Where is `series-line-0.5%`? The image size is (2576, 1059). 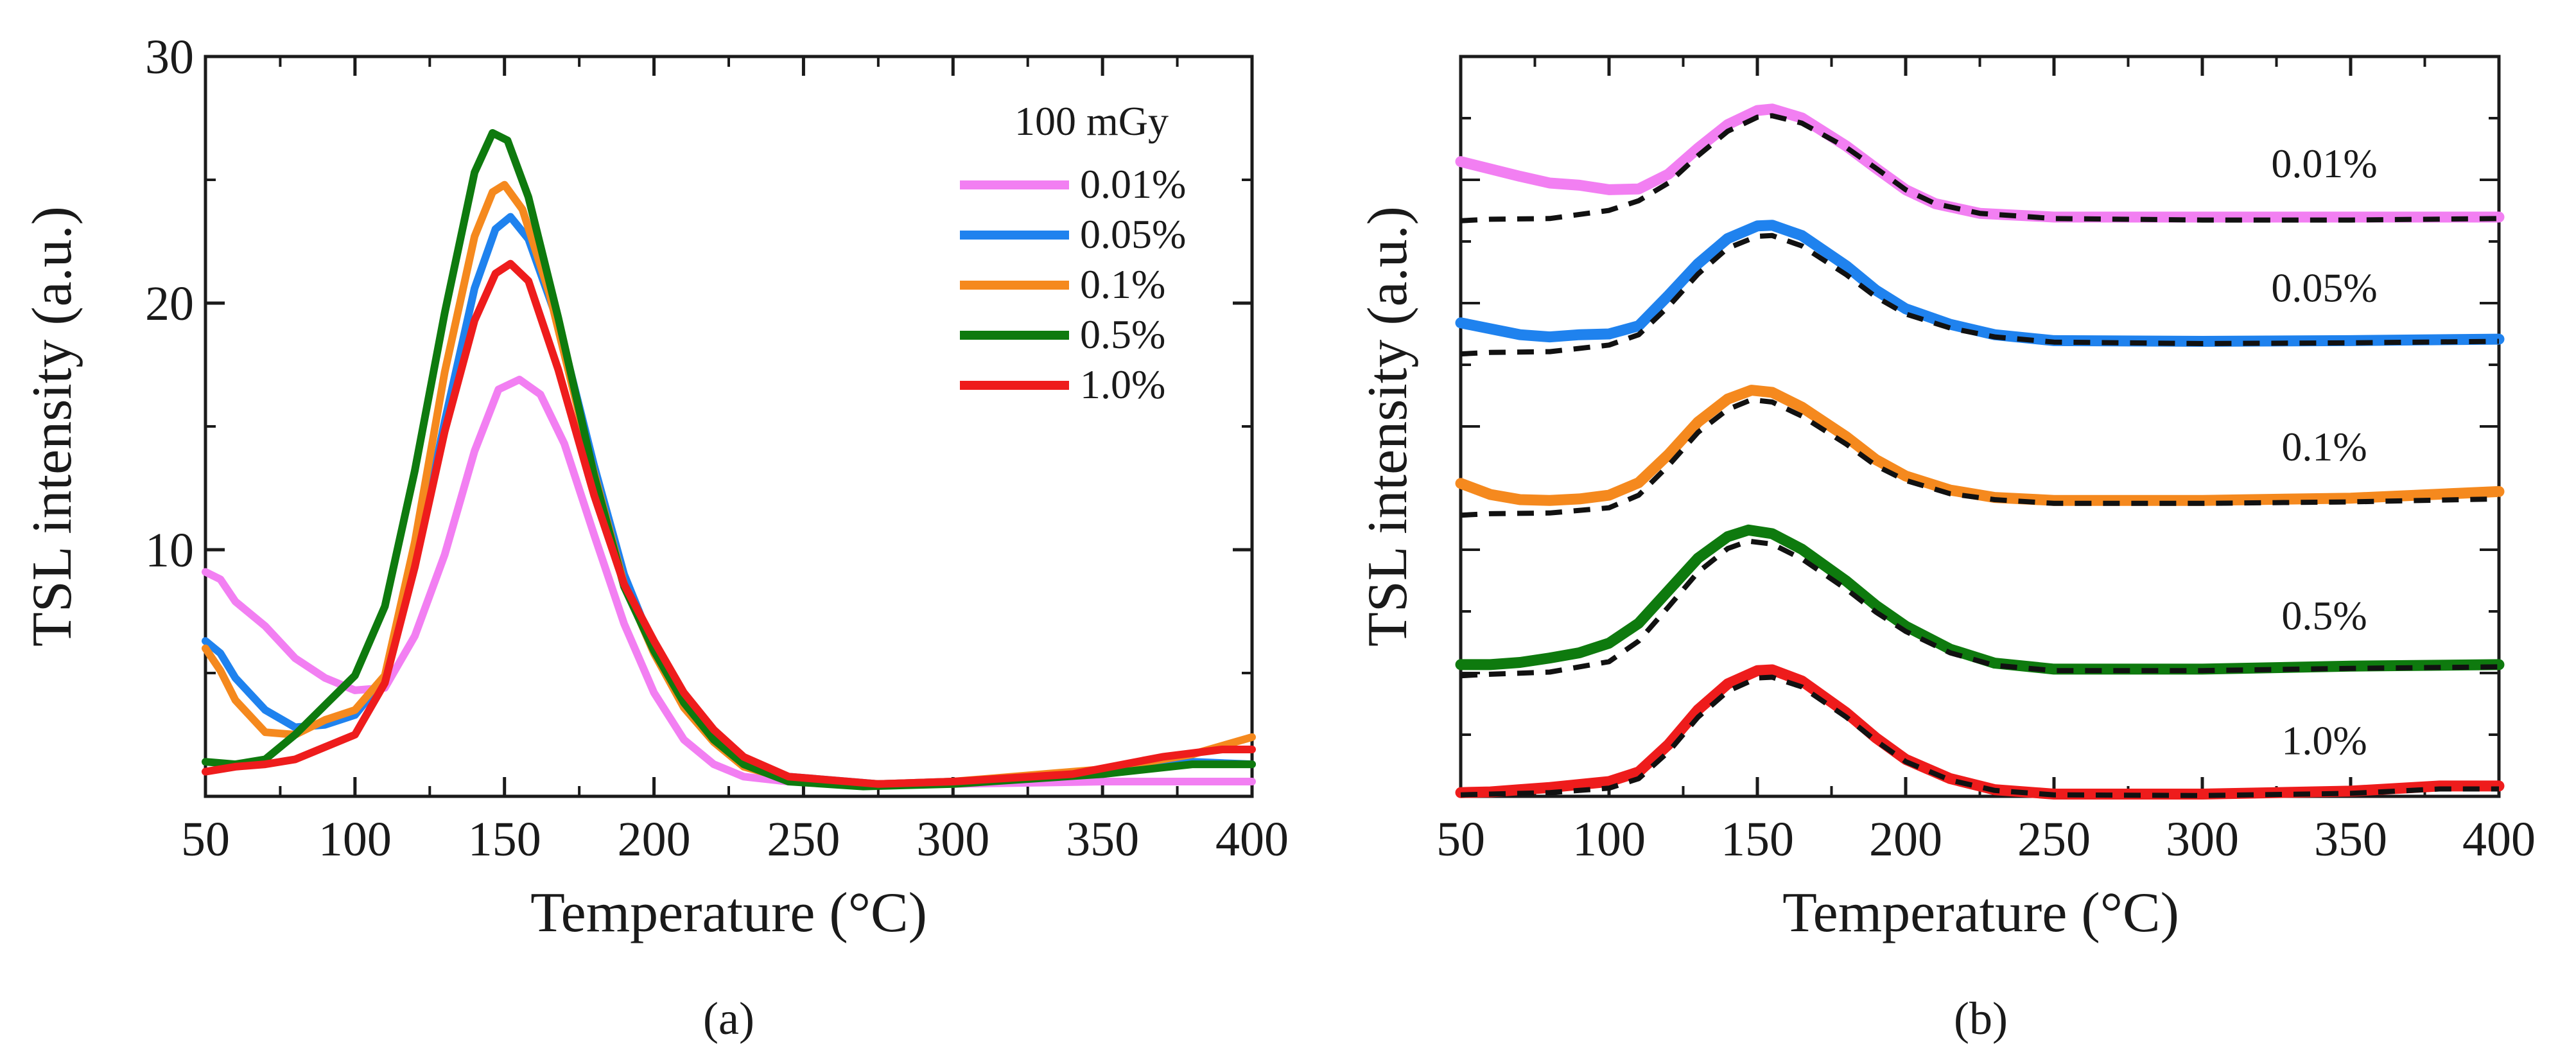
series-line-0.5% is located at coordinates (1980, 600).